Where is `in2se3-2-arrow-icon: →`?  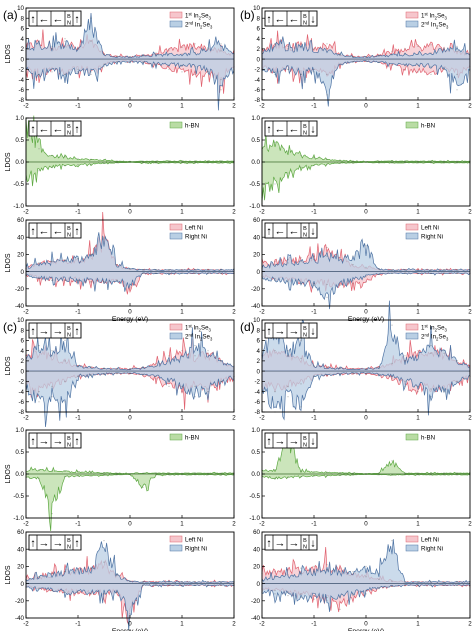
in2se3-2-arrow-icon: → is located at coordinates (294, 442).